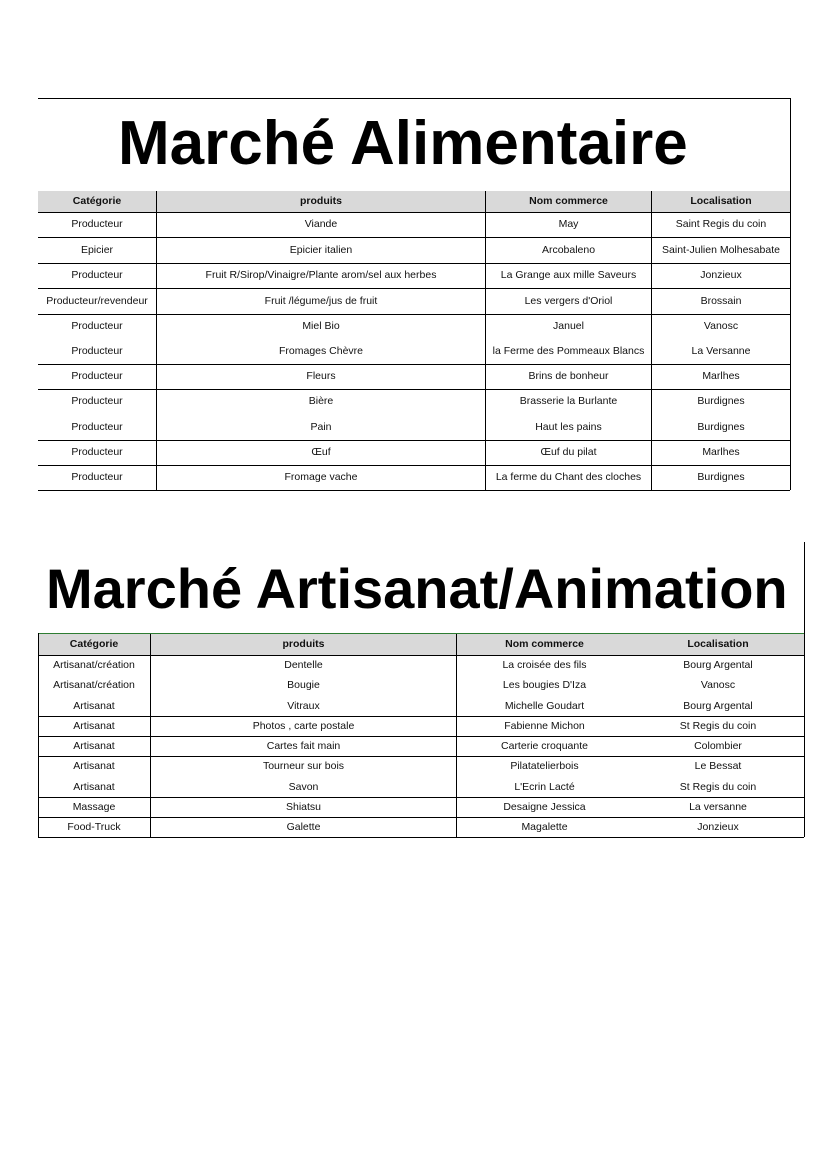 This screenshot has height=1169, width=827. I want to click on table-cell: Vanosc, so click(721, 326).